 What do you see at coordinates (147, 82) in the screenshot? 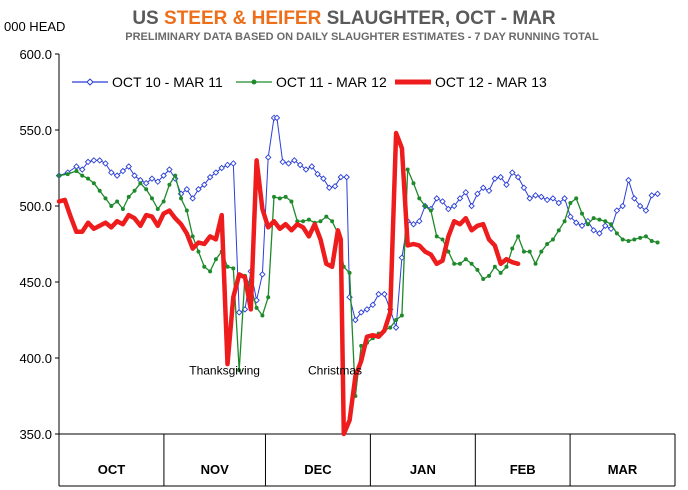
I see `legend-item-1: OCT 10 - MAR 11` at bounding box center [147, 82].